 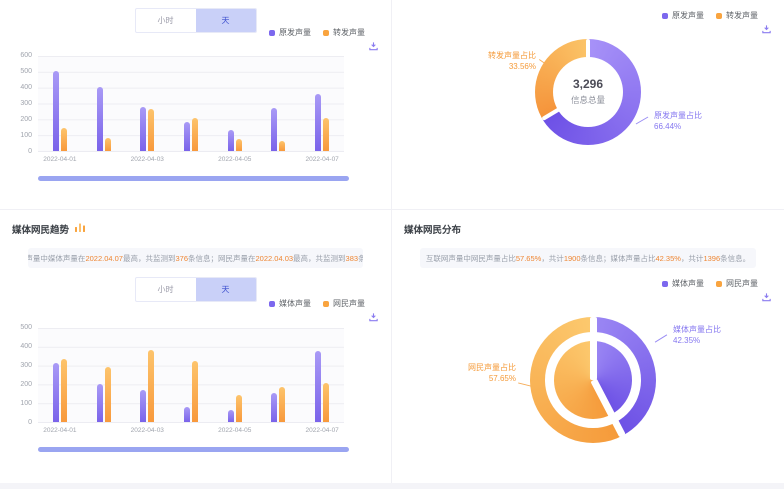 I want to click on donut-chart: 3,296 信息总量, so click(x=588, y=92).